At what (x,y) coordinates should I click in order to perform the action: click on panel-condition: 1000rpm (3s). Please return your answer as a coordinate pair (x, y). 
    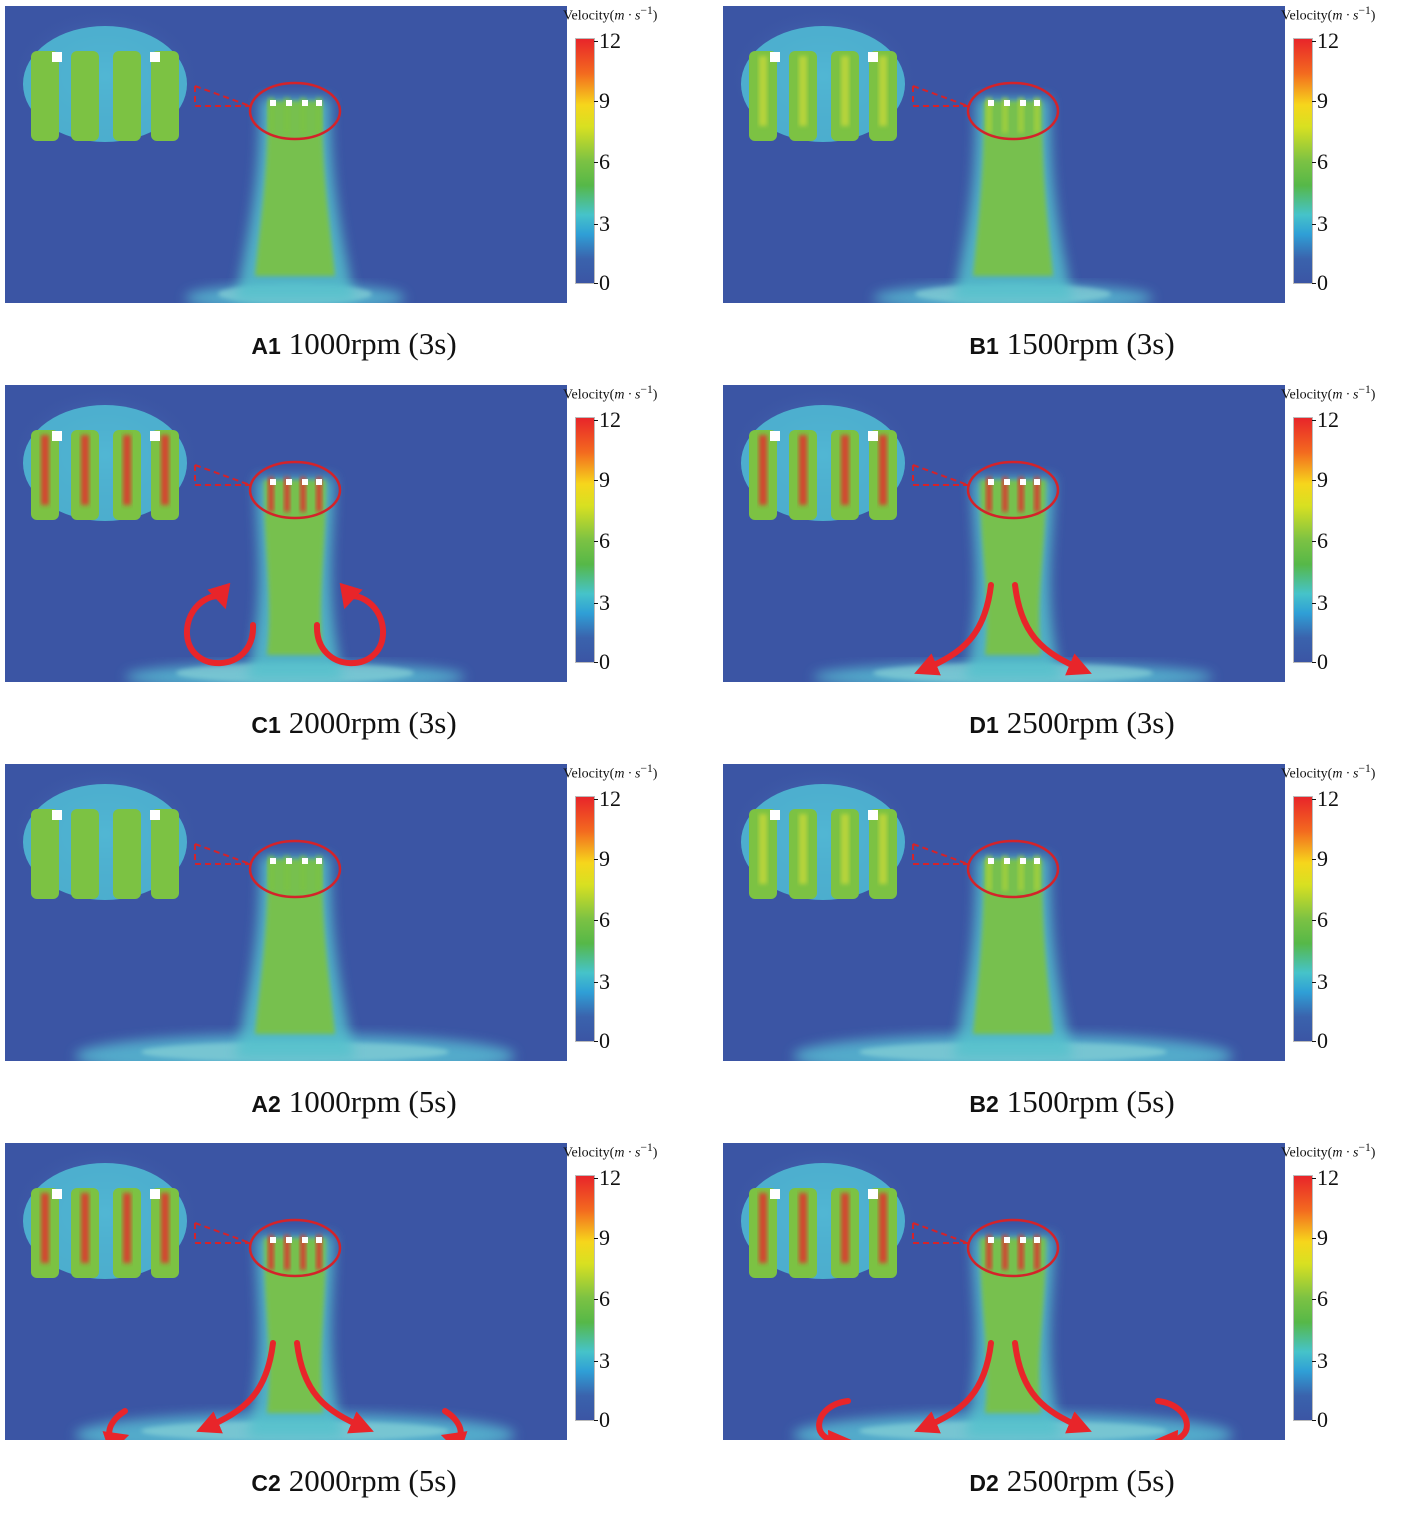
    Looking at the image, I should click on (372, 343).